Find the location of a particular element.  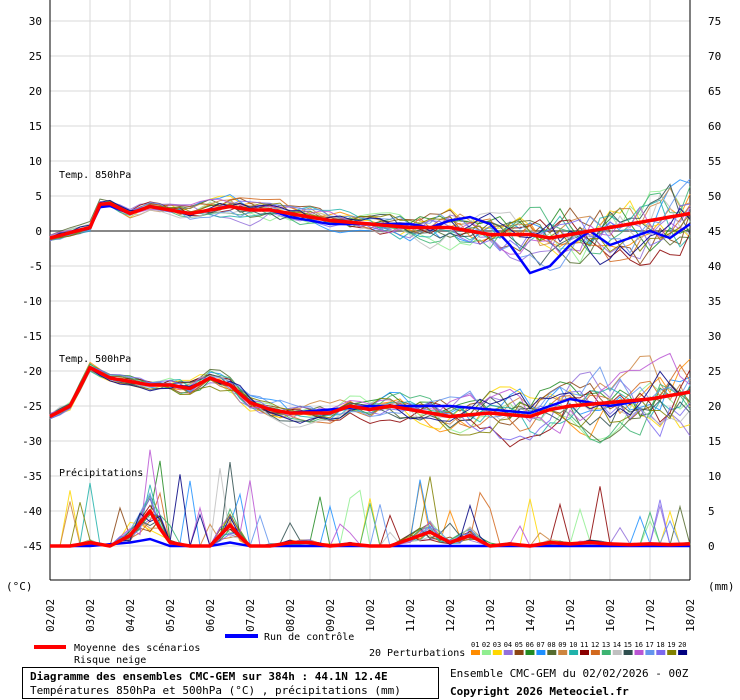

x-tick-label: 16/02 is located at coordinates (610, 615).